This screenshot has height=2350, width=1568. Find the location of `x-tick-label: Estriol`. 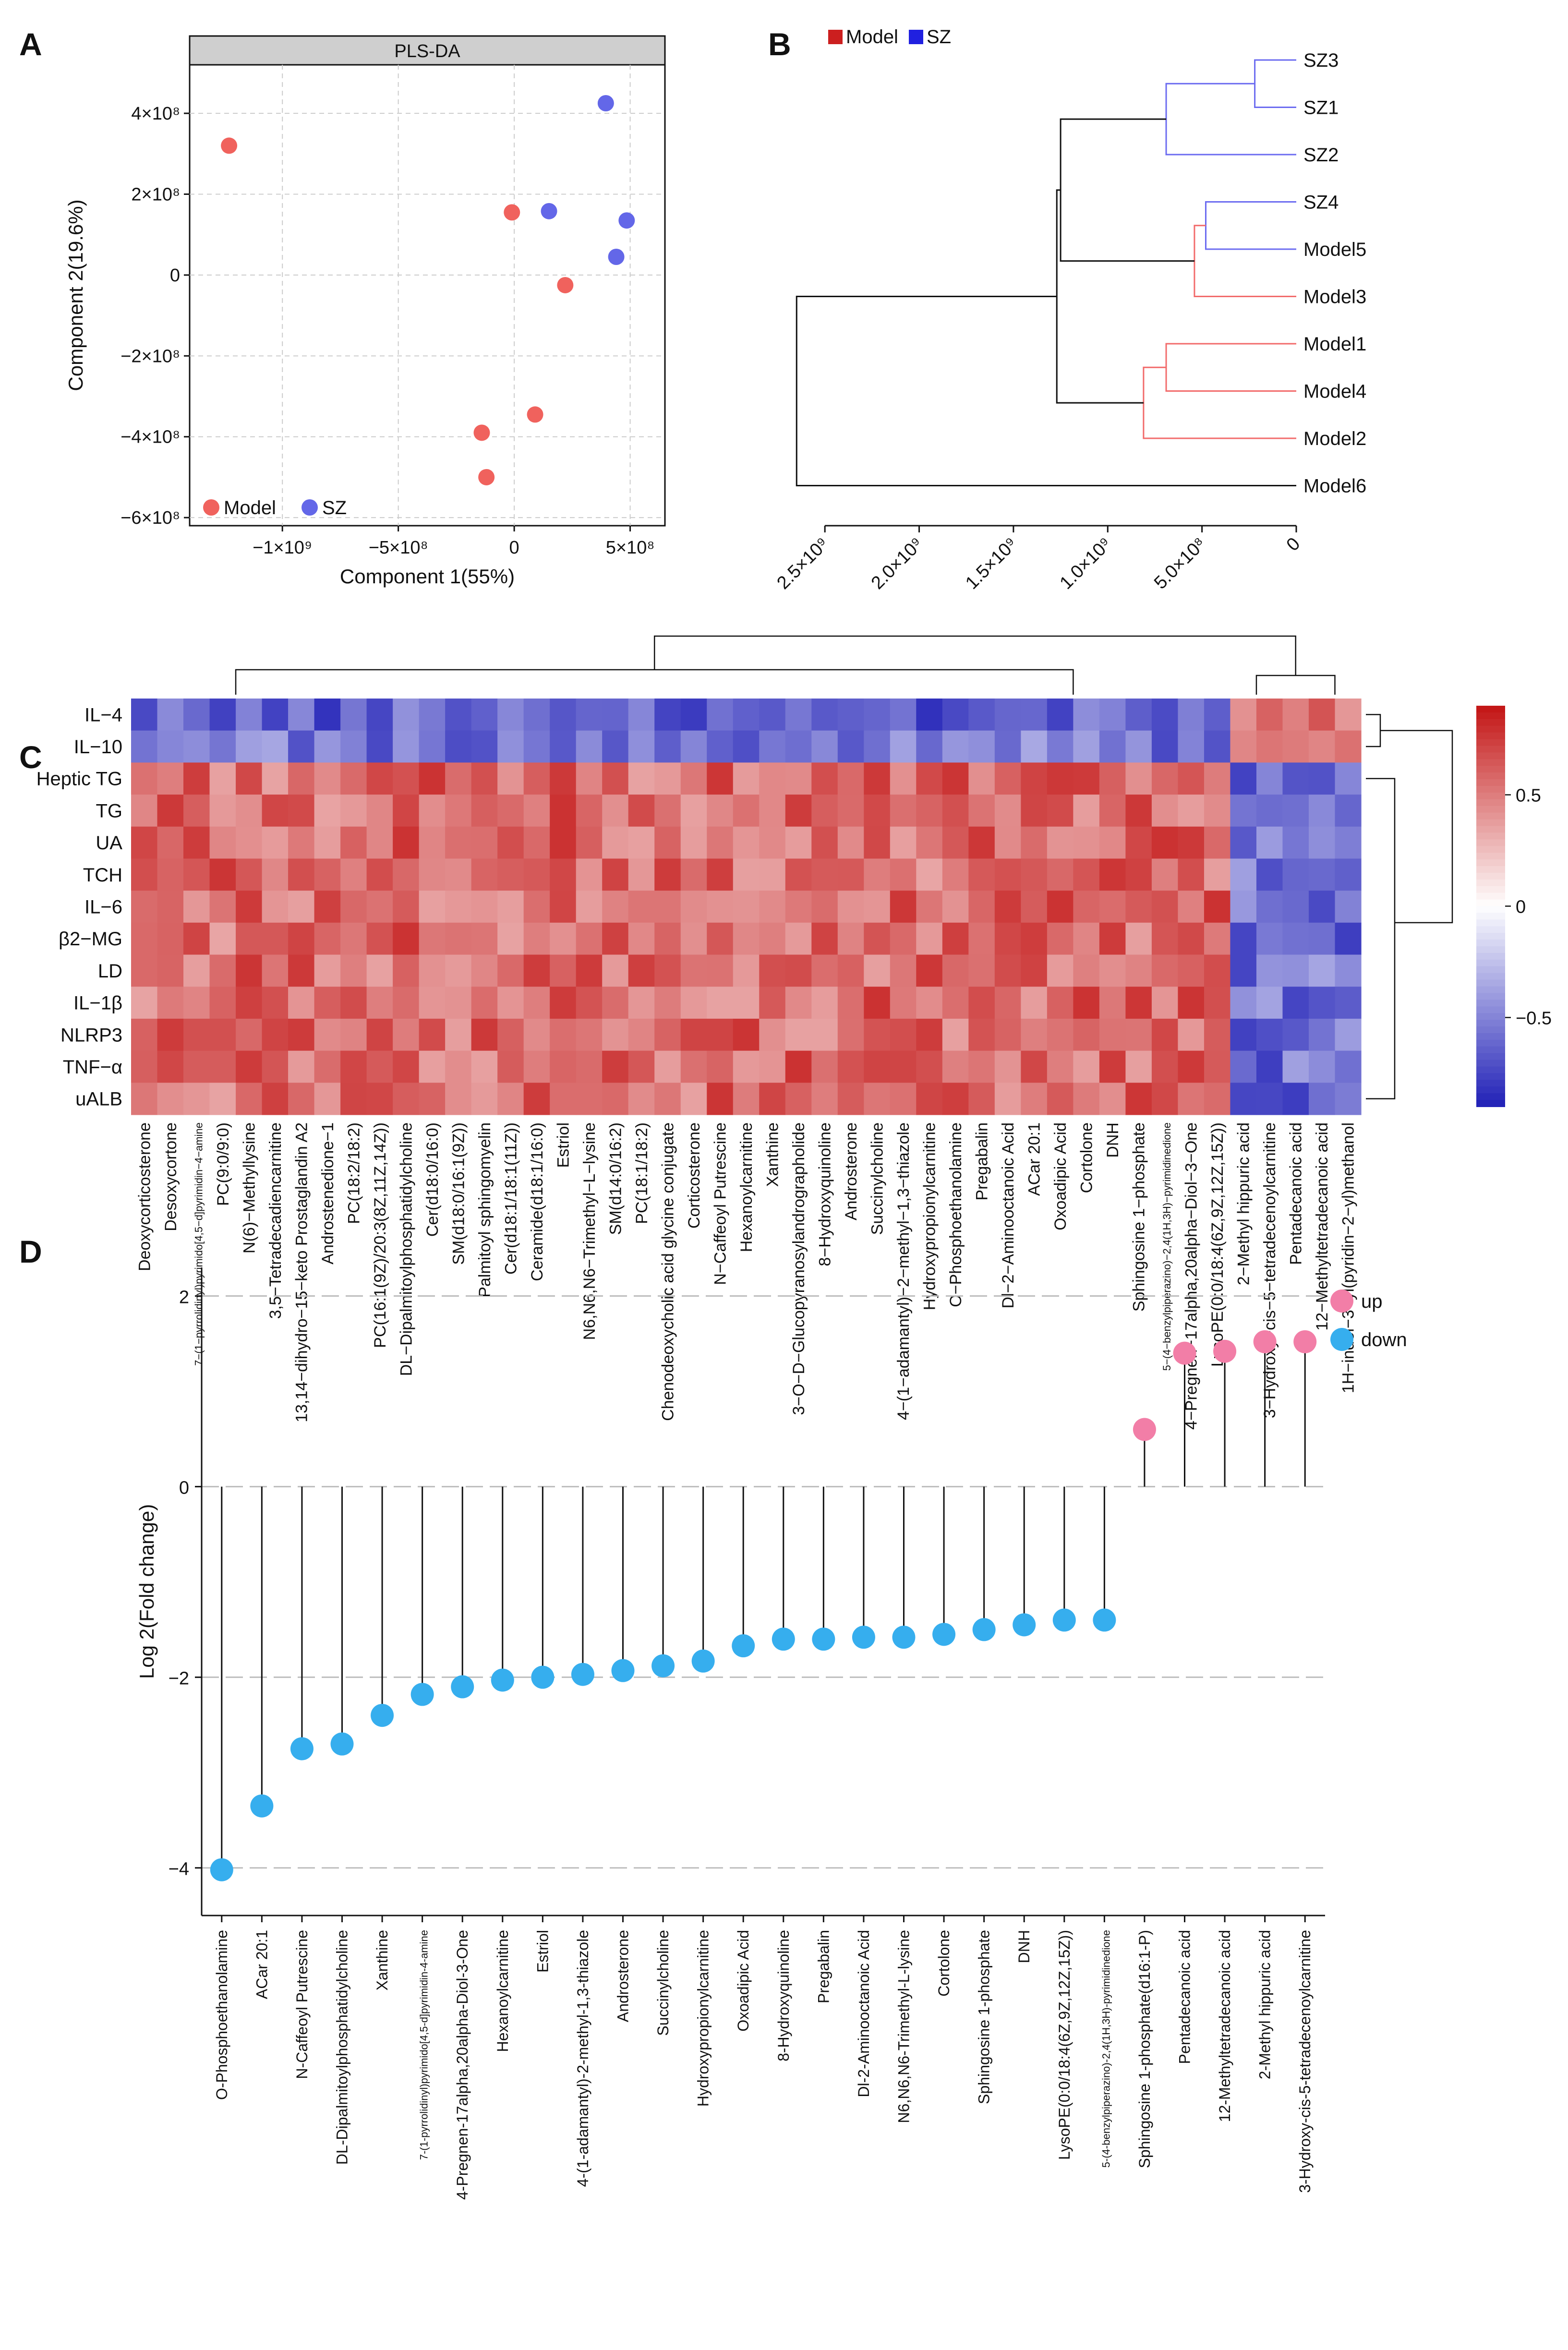

x-tick-label: Estriol is located at coordinates (542, 1951).